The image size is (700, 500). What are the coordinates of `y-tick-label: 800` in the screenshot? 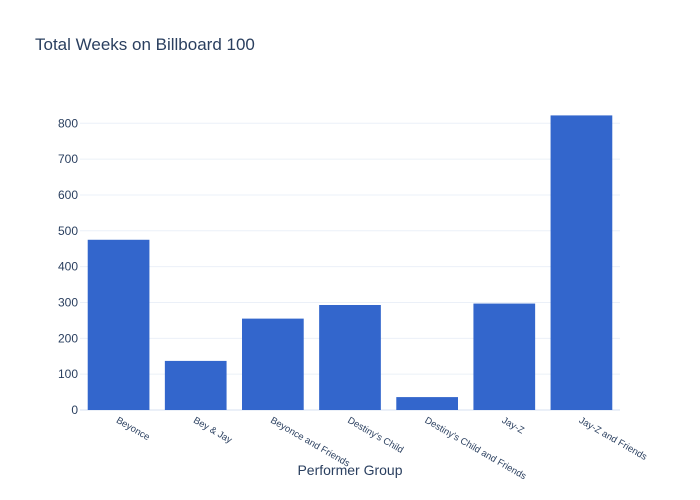 It's located at (68, 123).